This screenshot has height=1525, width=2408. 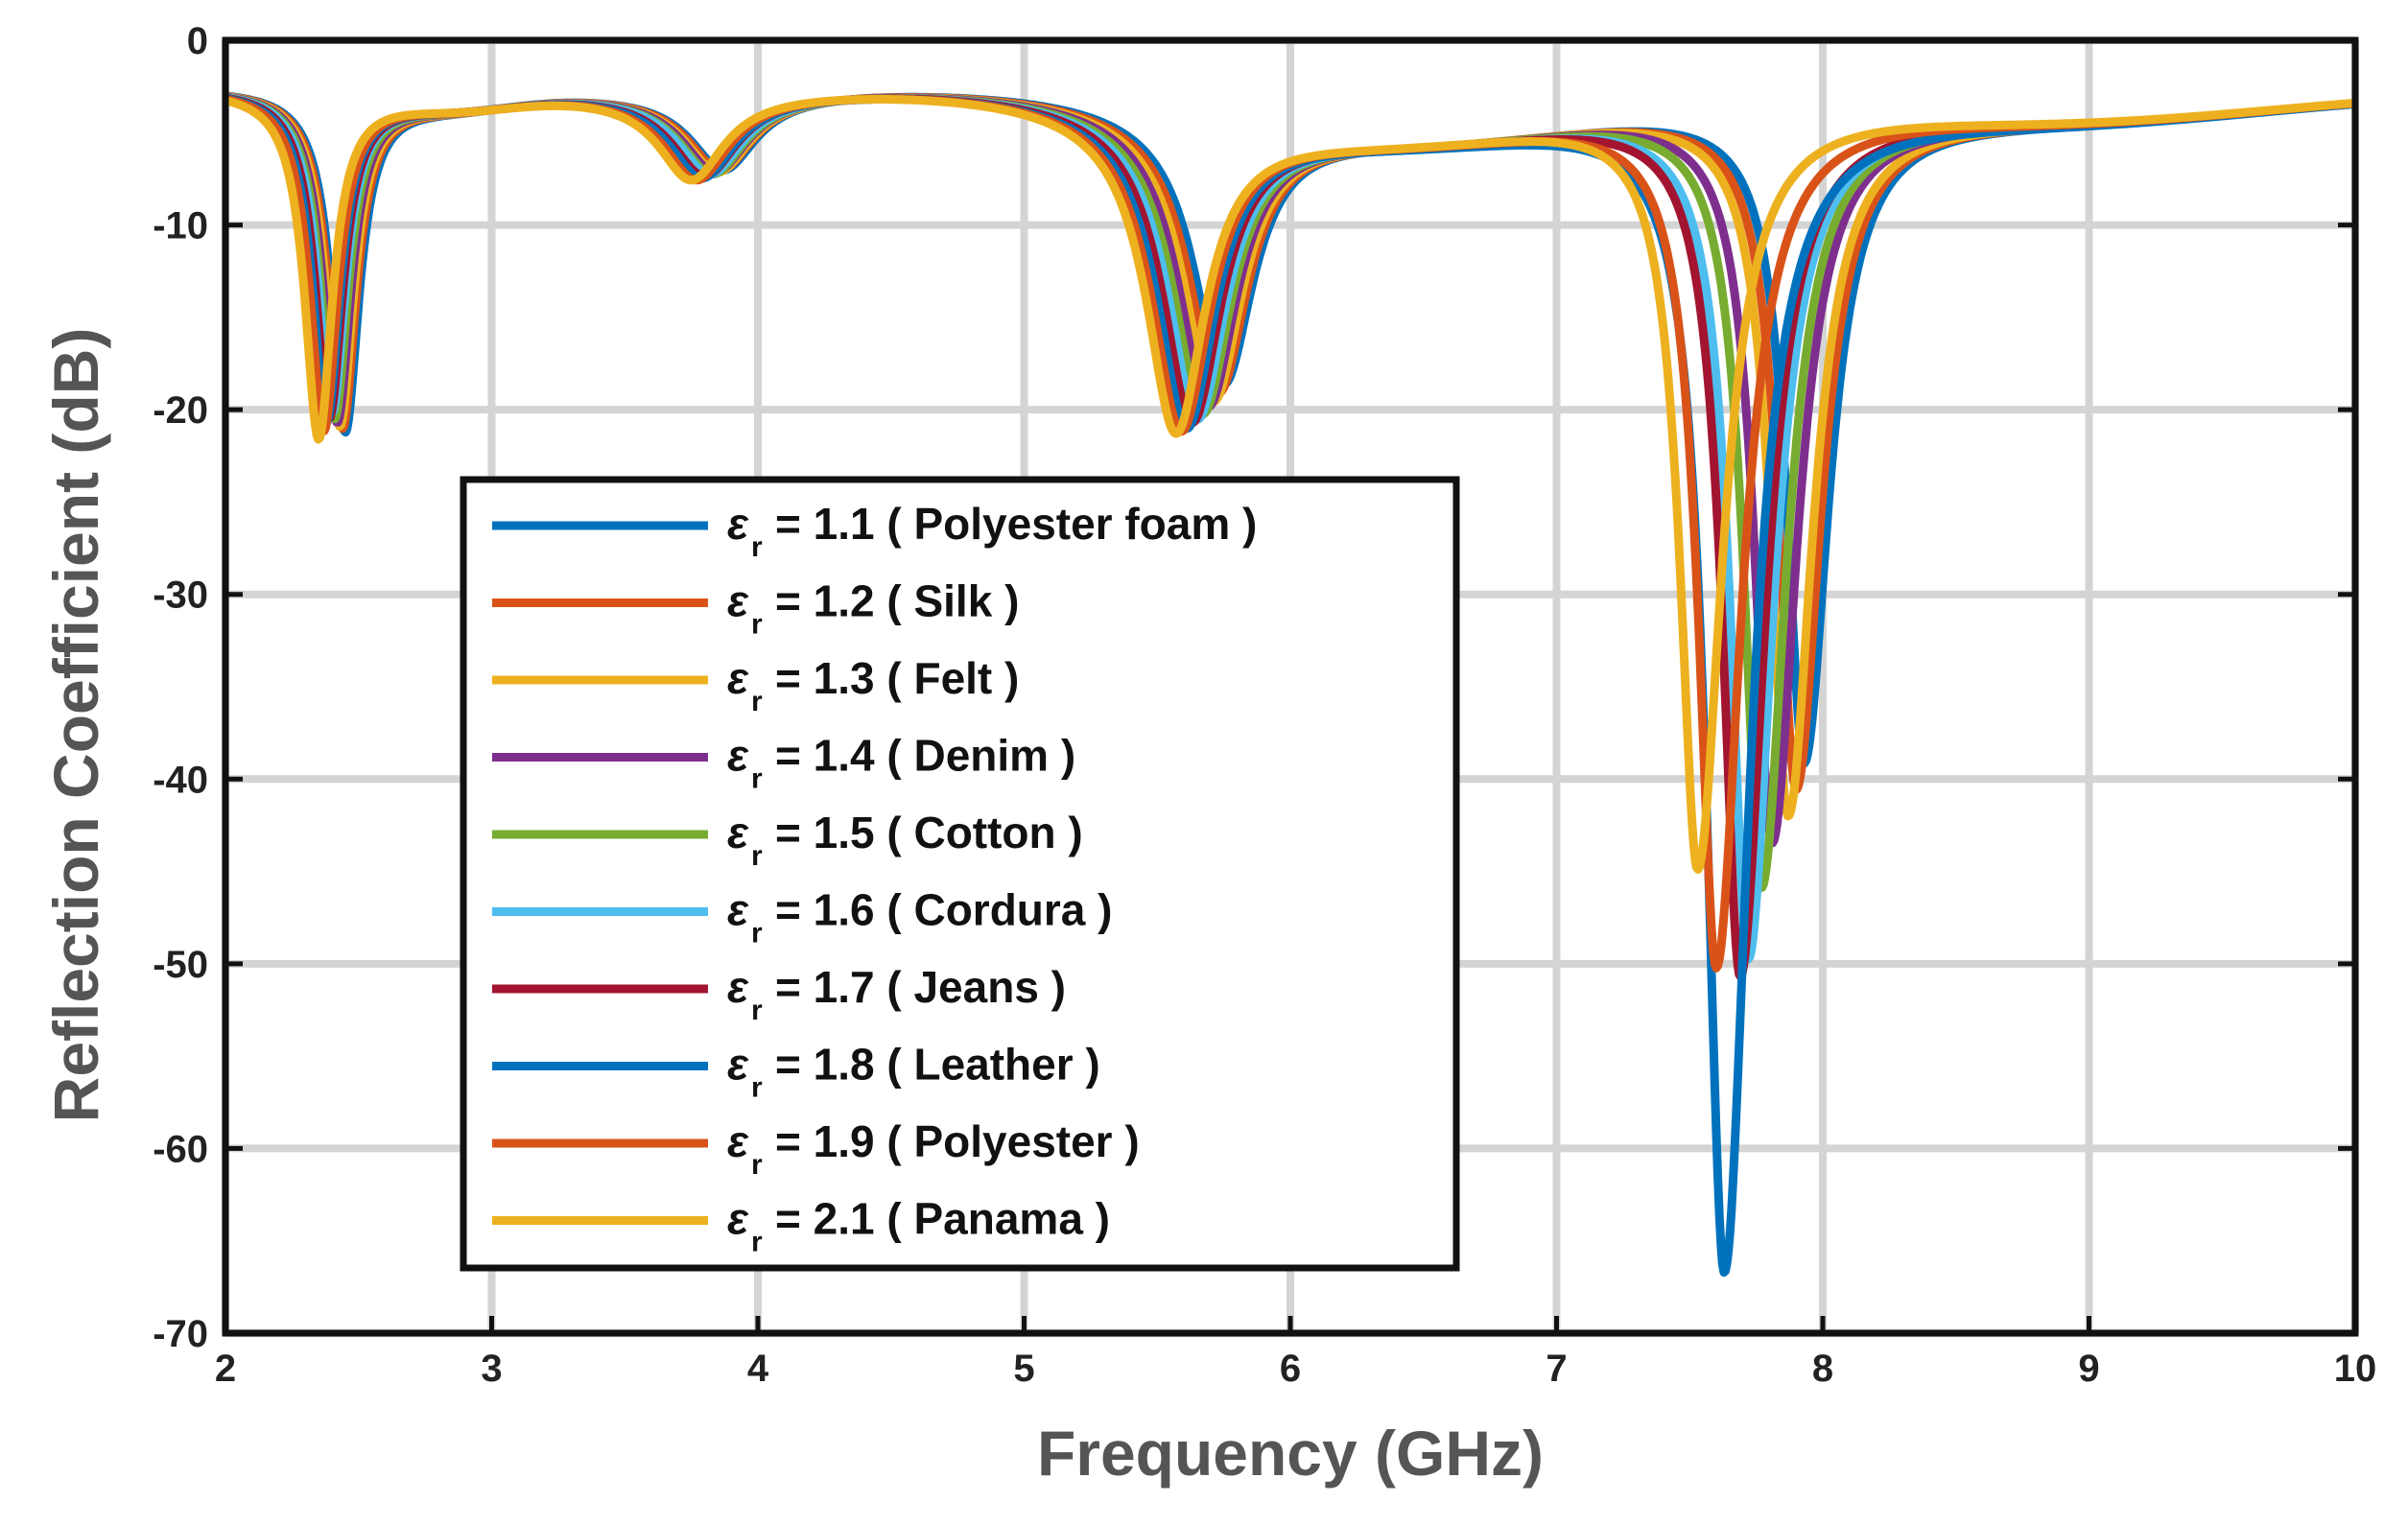 I want to click on legend-label: = 1.4 ( Denim ), so click(x=925, y=756).